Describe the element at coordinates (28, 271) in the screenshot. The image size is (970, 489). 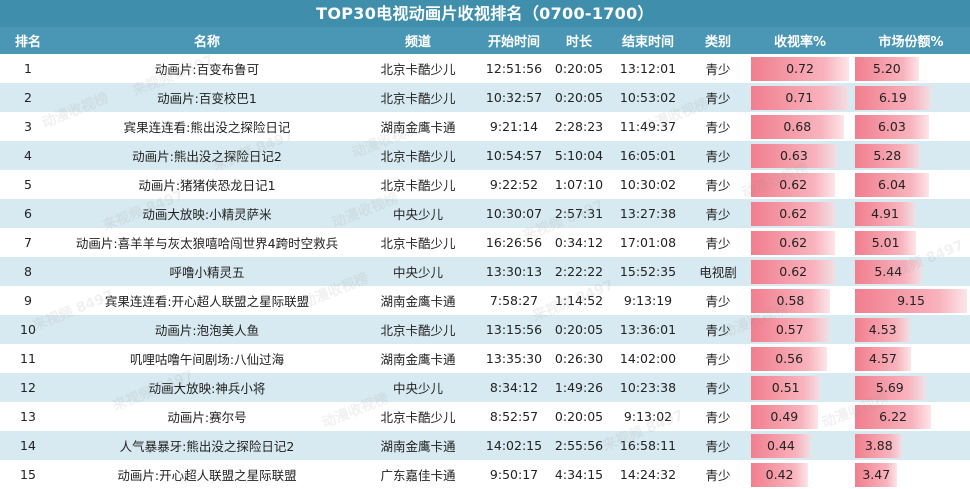
I see `rank-cell: 8` at that location.